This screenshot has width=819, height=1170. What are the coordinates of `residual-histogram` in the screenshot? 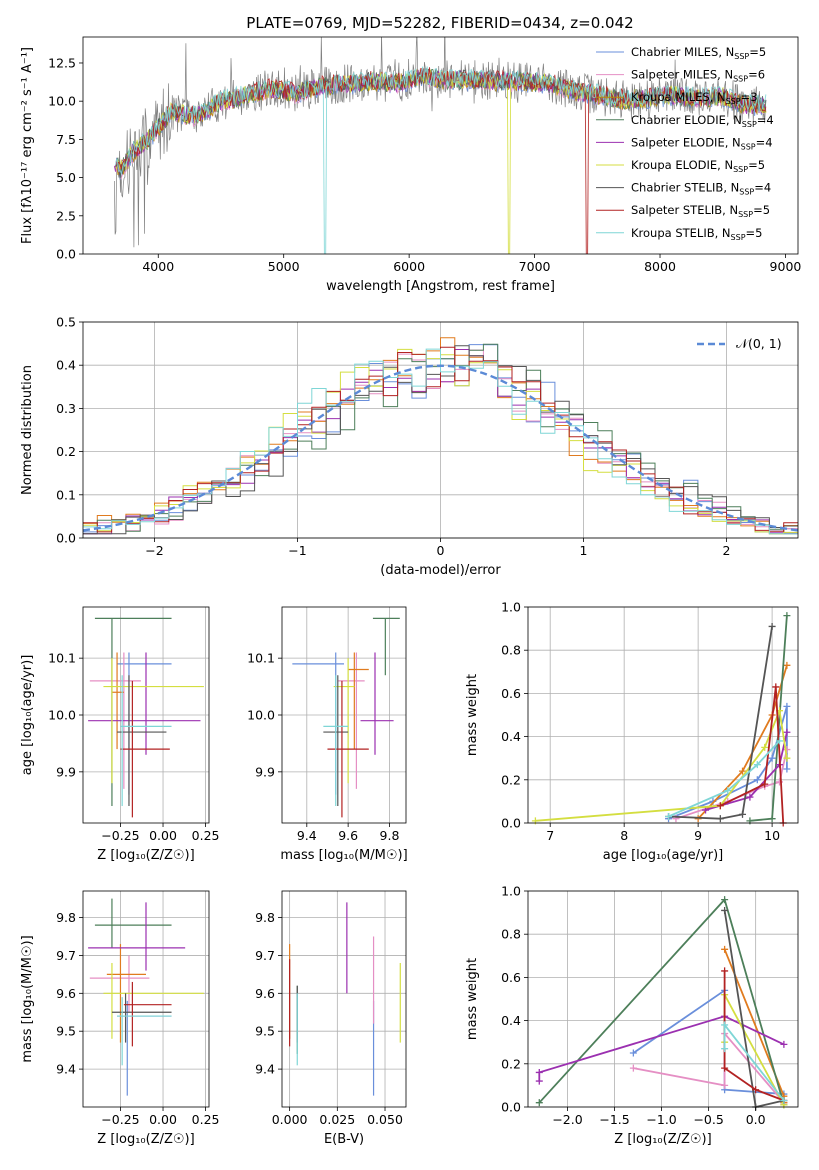 It's located at (440, 436).